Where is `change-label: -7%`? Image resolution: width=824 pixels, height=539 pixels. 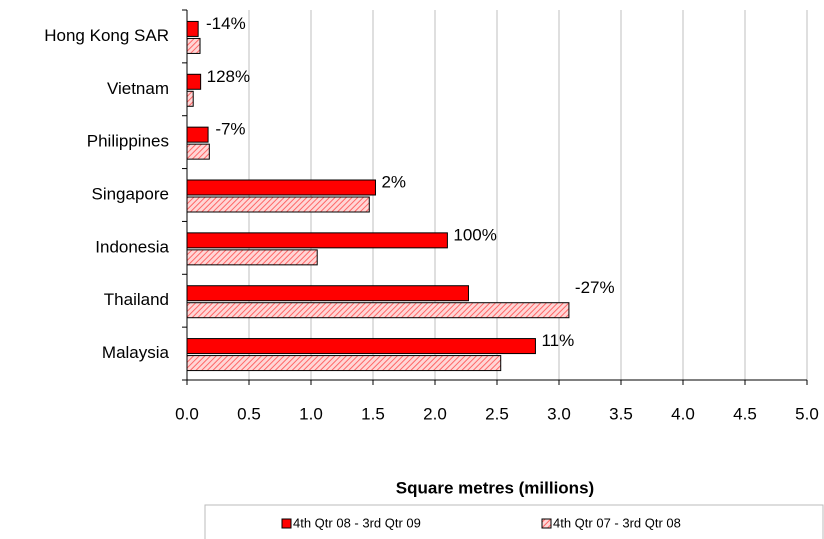
change-label: -7% is located at coordinates (230, 129).